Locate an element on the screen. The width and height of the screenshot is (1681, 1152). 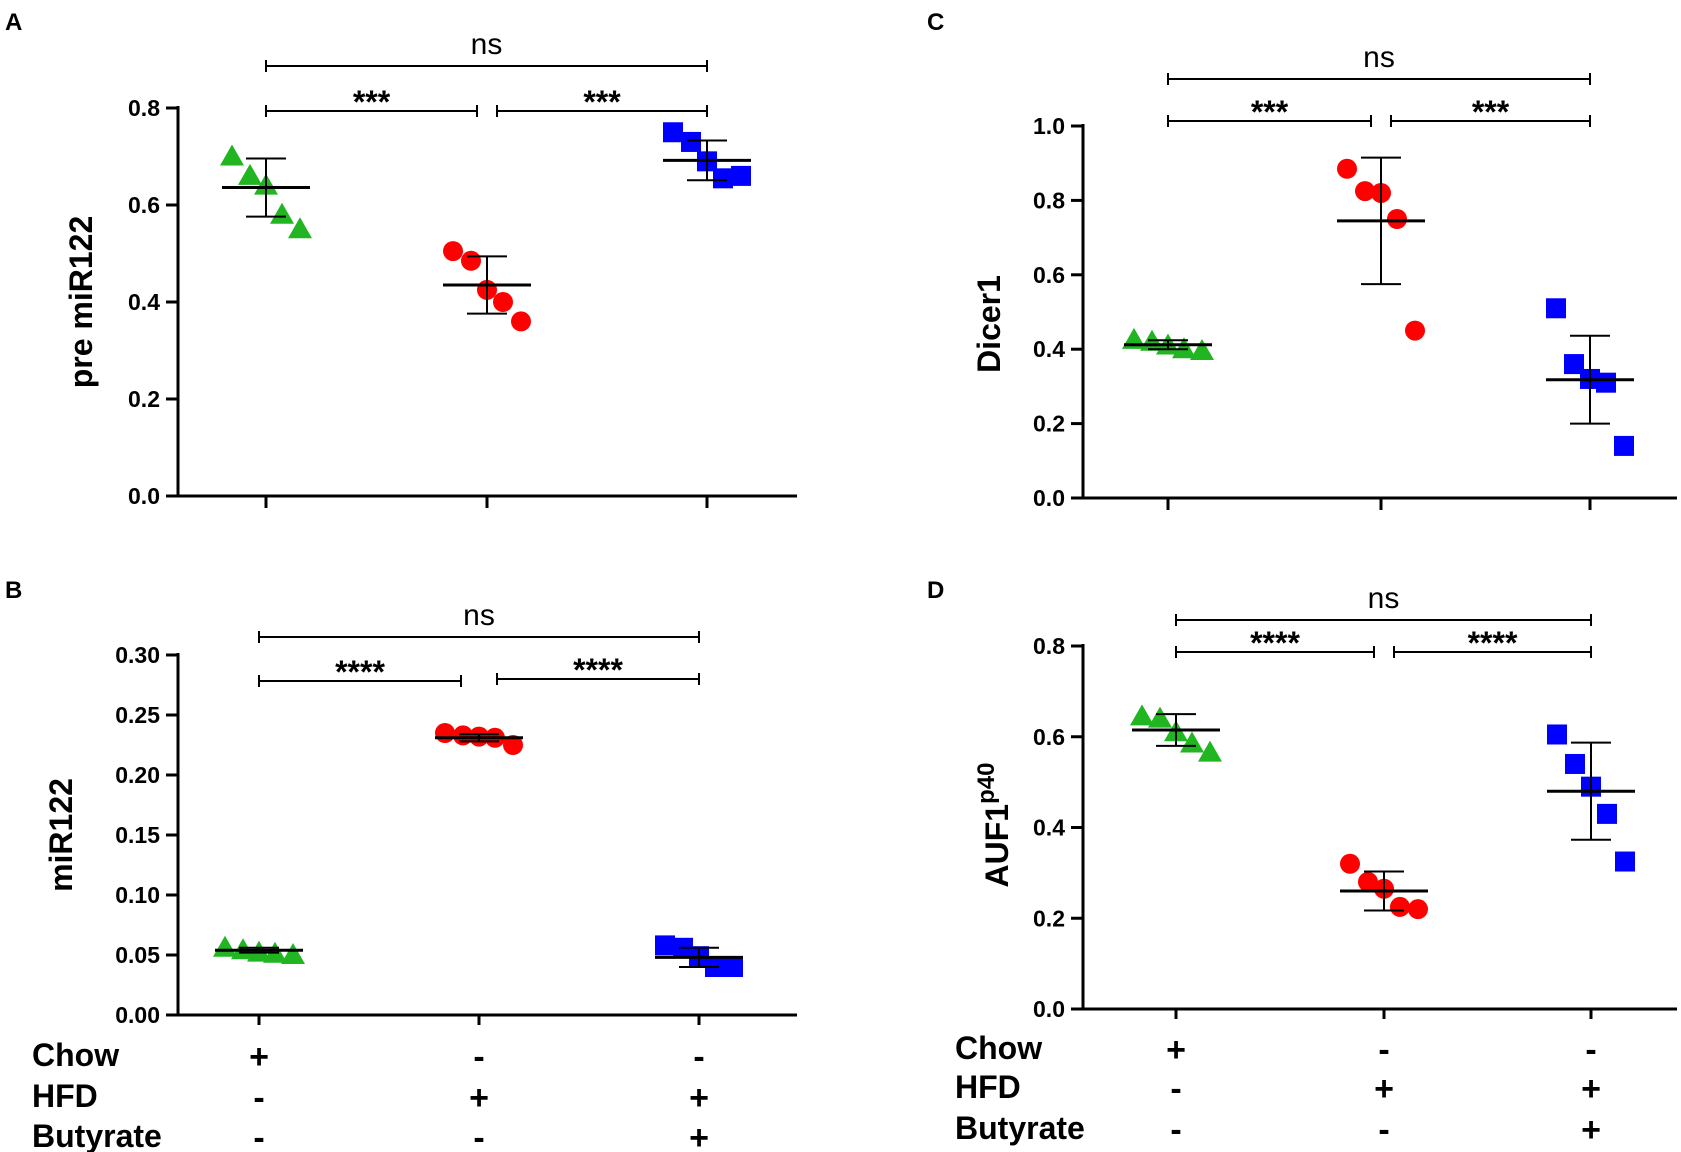
y-axis-label-text: miR122 is located at coordinates (61, 835).